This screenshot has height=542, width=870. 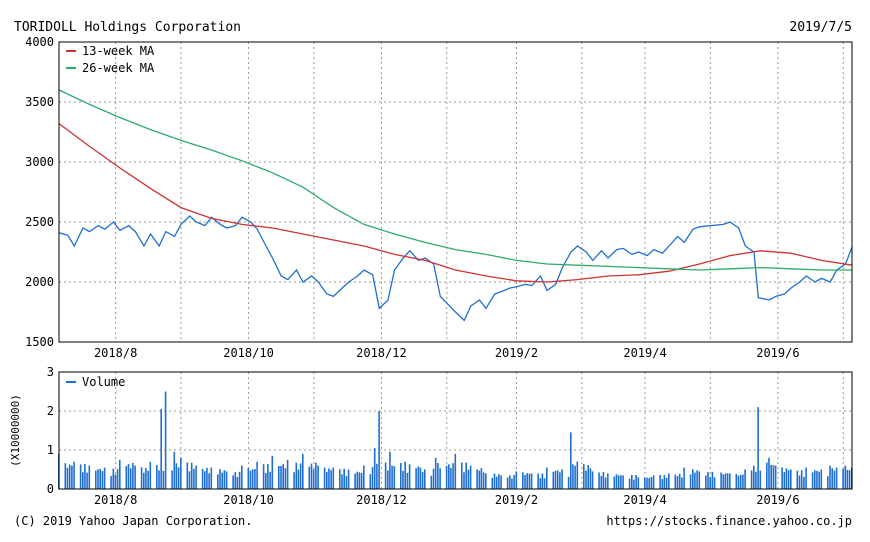 I want to click on x-tick-label: 2018/12, so click(x=381, y=500).